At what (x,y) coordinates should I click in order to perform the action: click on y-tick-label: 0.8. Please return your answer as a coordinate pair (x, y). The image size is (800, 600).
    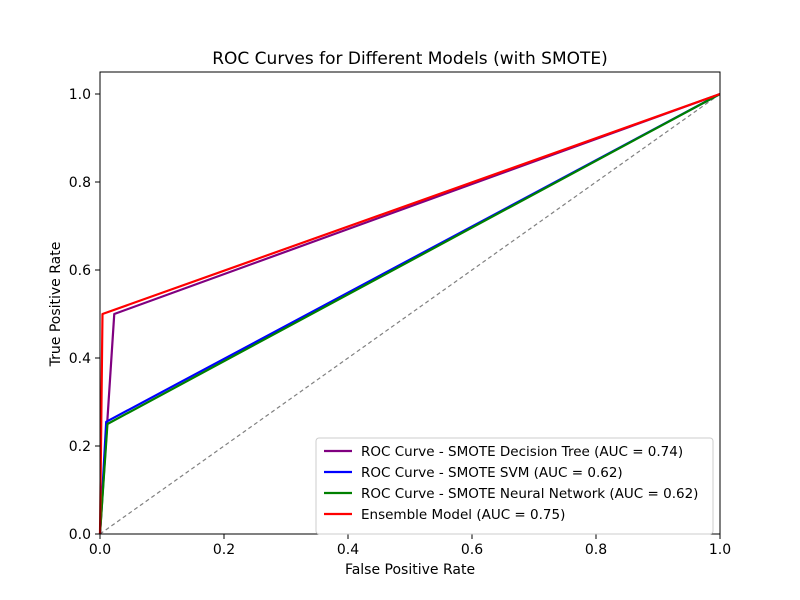
    Looking at the image, I should click on (80, 183).